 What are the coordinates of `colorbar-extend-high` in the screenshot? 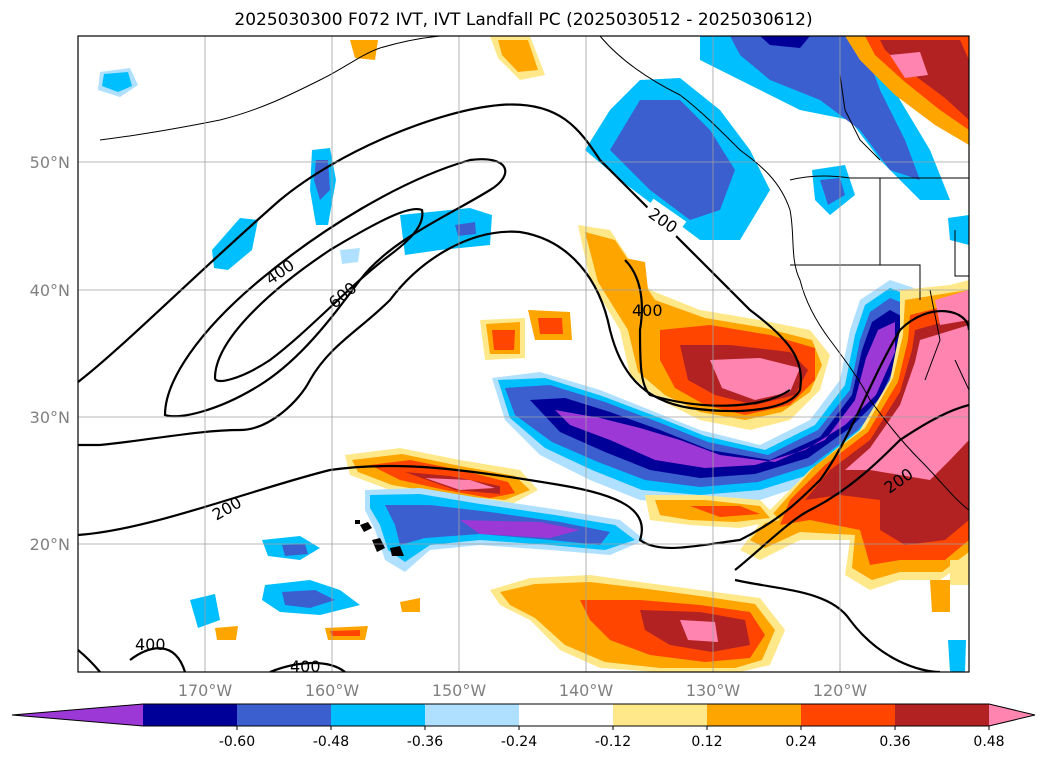 It's located at (1012, 715).